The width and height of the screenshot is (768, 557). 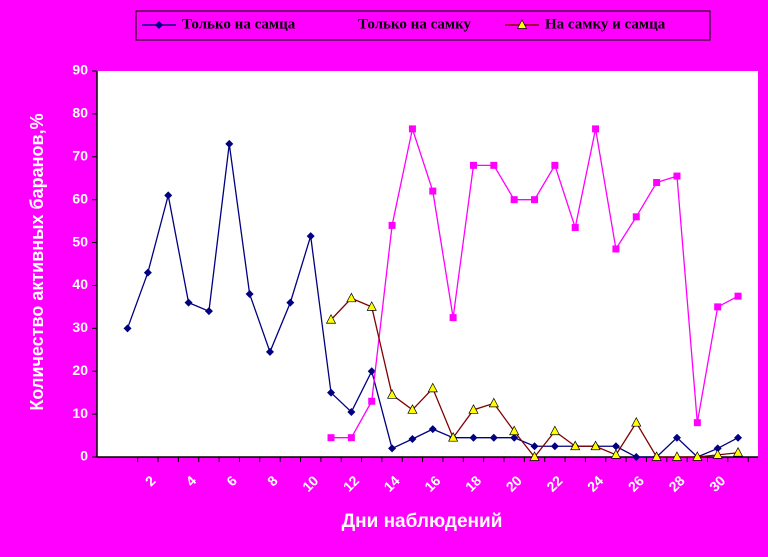 I want to click on legend-label: Только на самца, so click(x=239, y=24).